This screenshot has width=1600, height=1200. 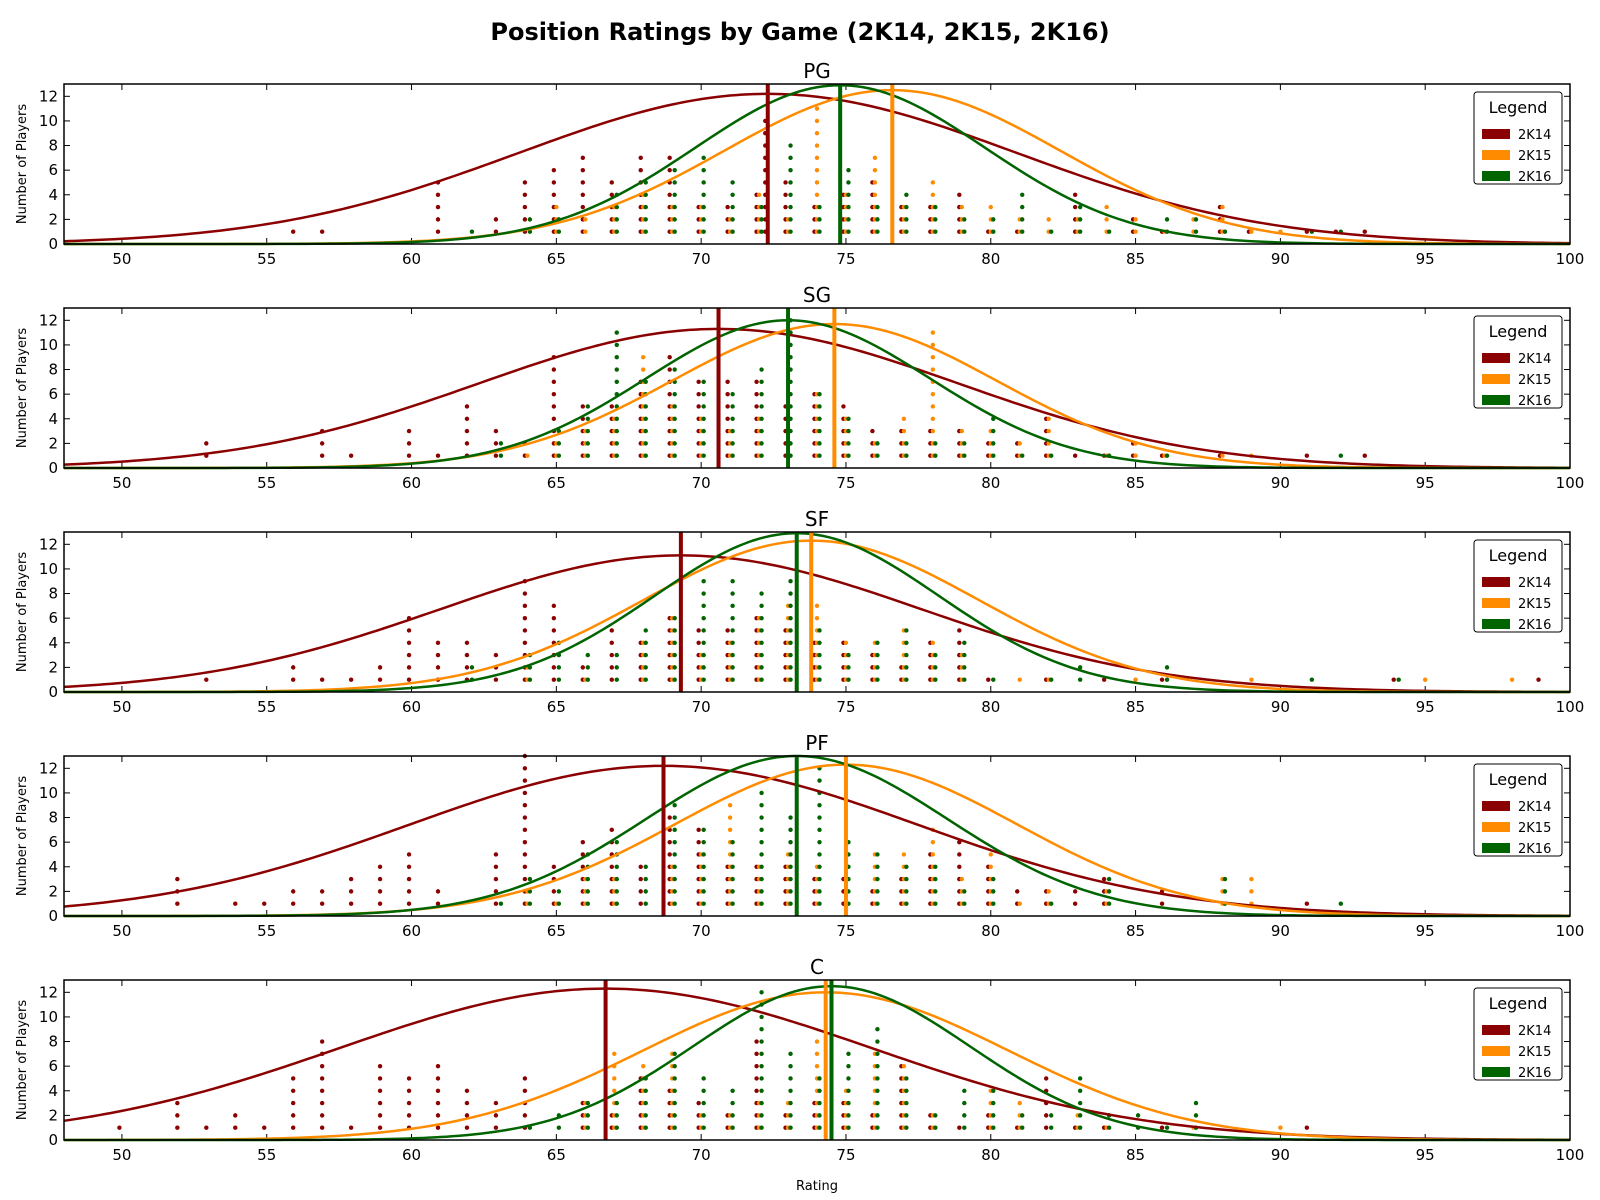 I want to click on y-tick-label: 2, so click(x=53, y=891).